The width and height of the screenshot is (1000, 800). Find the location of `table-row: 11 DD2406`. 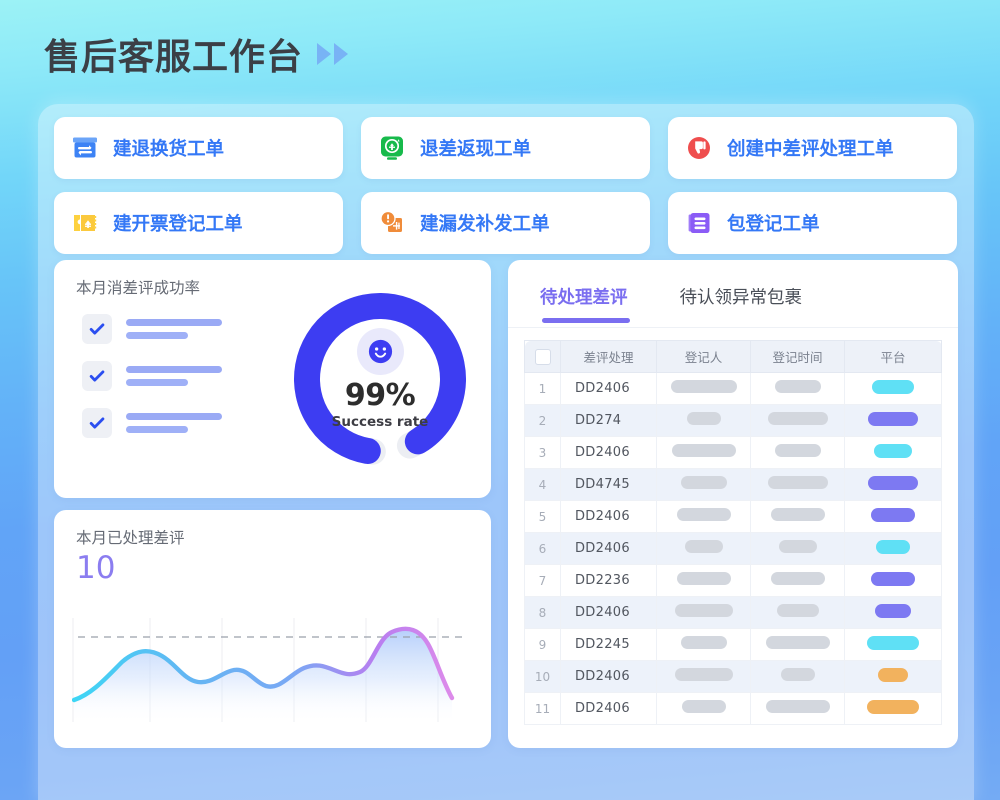

table-row: 11 DD2406 is located at coordinates (733, 708).